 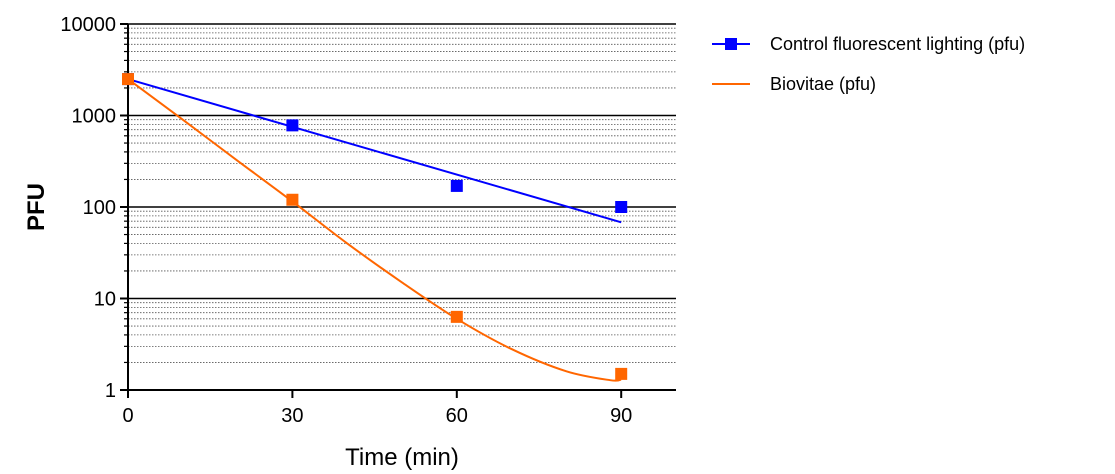 What do you see at coordinates (105, 300) in the screenshot?
I see `y-tick-label: 10` at bounding box center [105, 300].